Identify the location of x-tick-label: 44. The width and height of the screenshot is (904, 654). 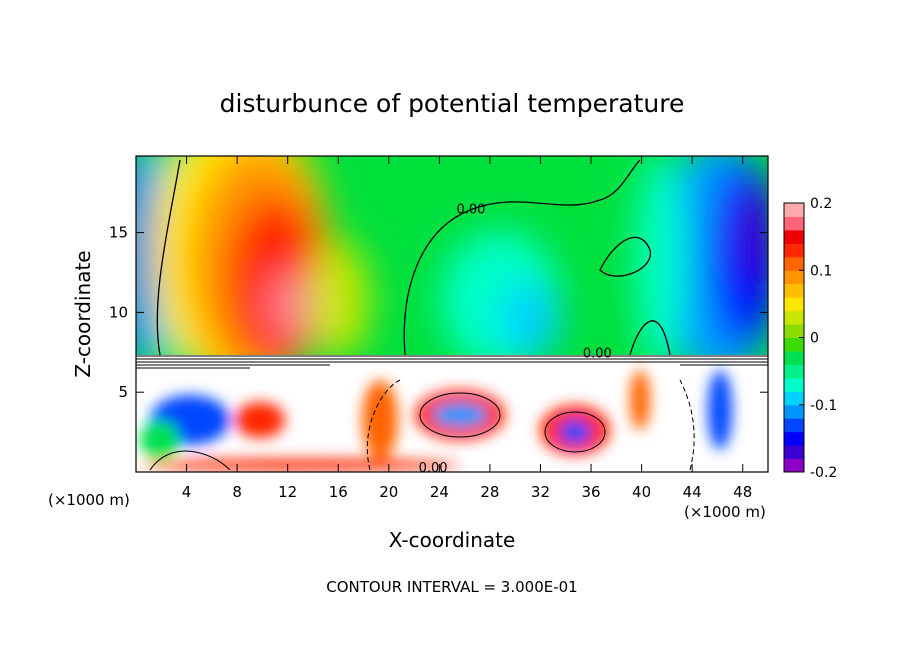
(692, 492).